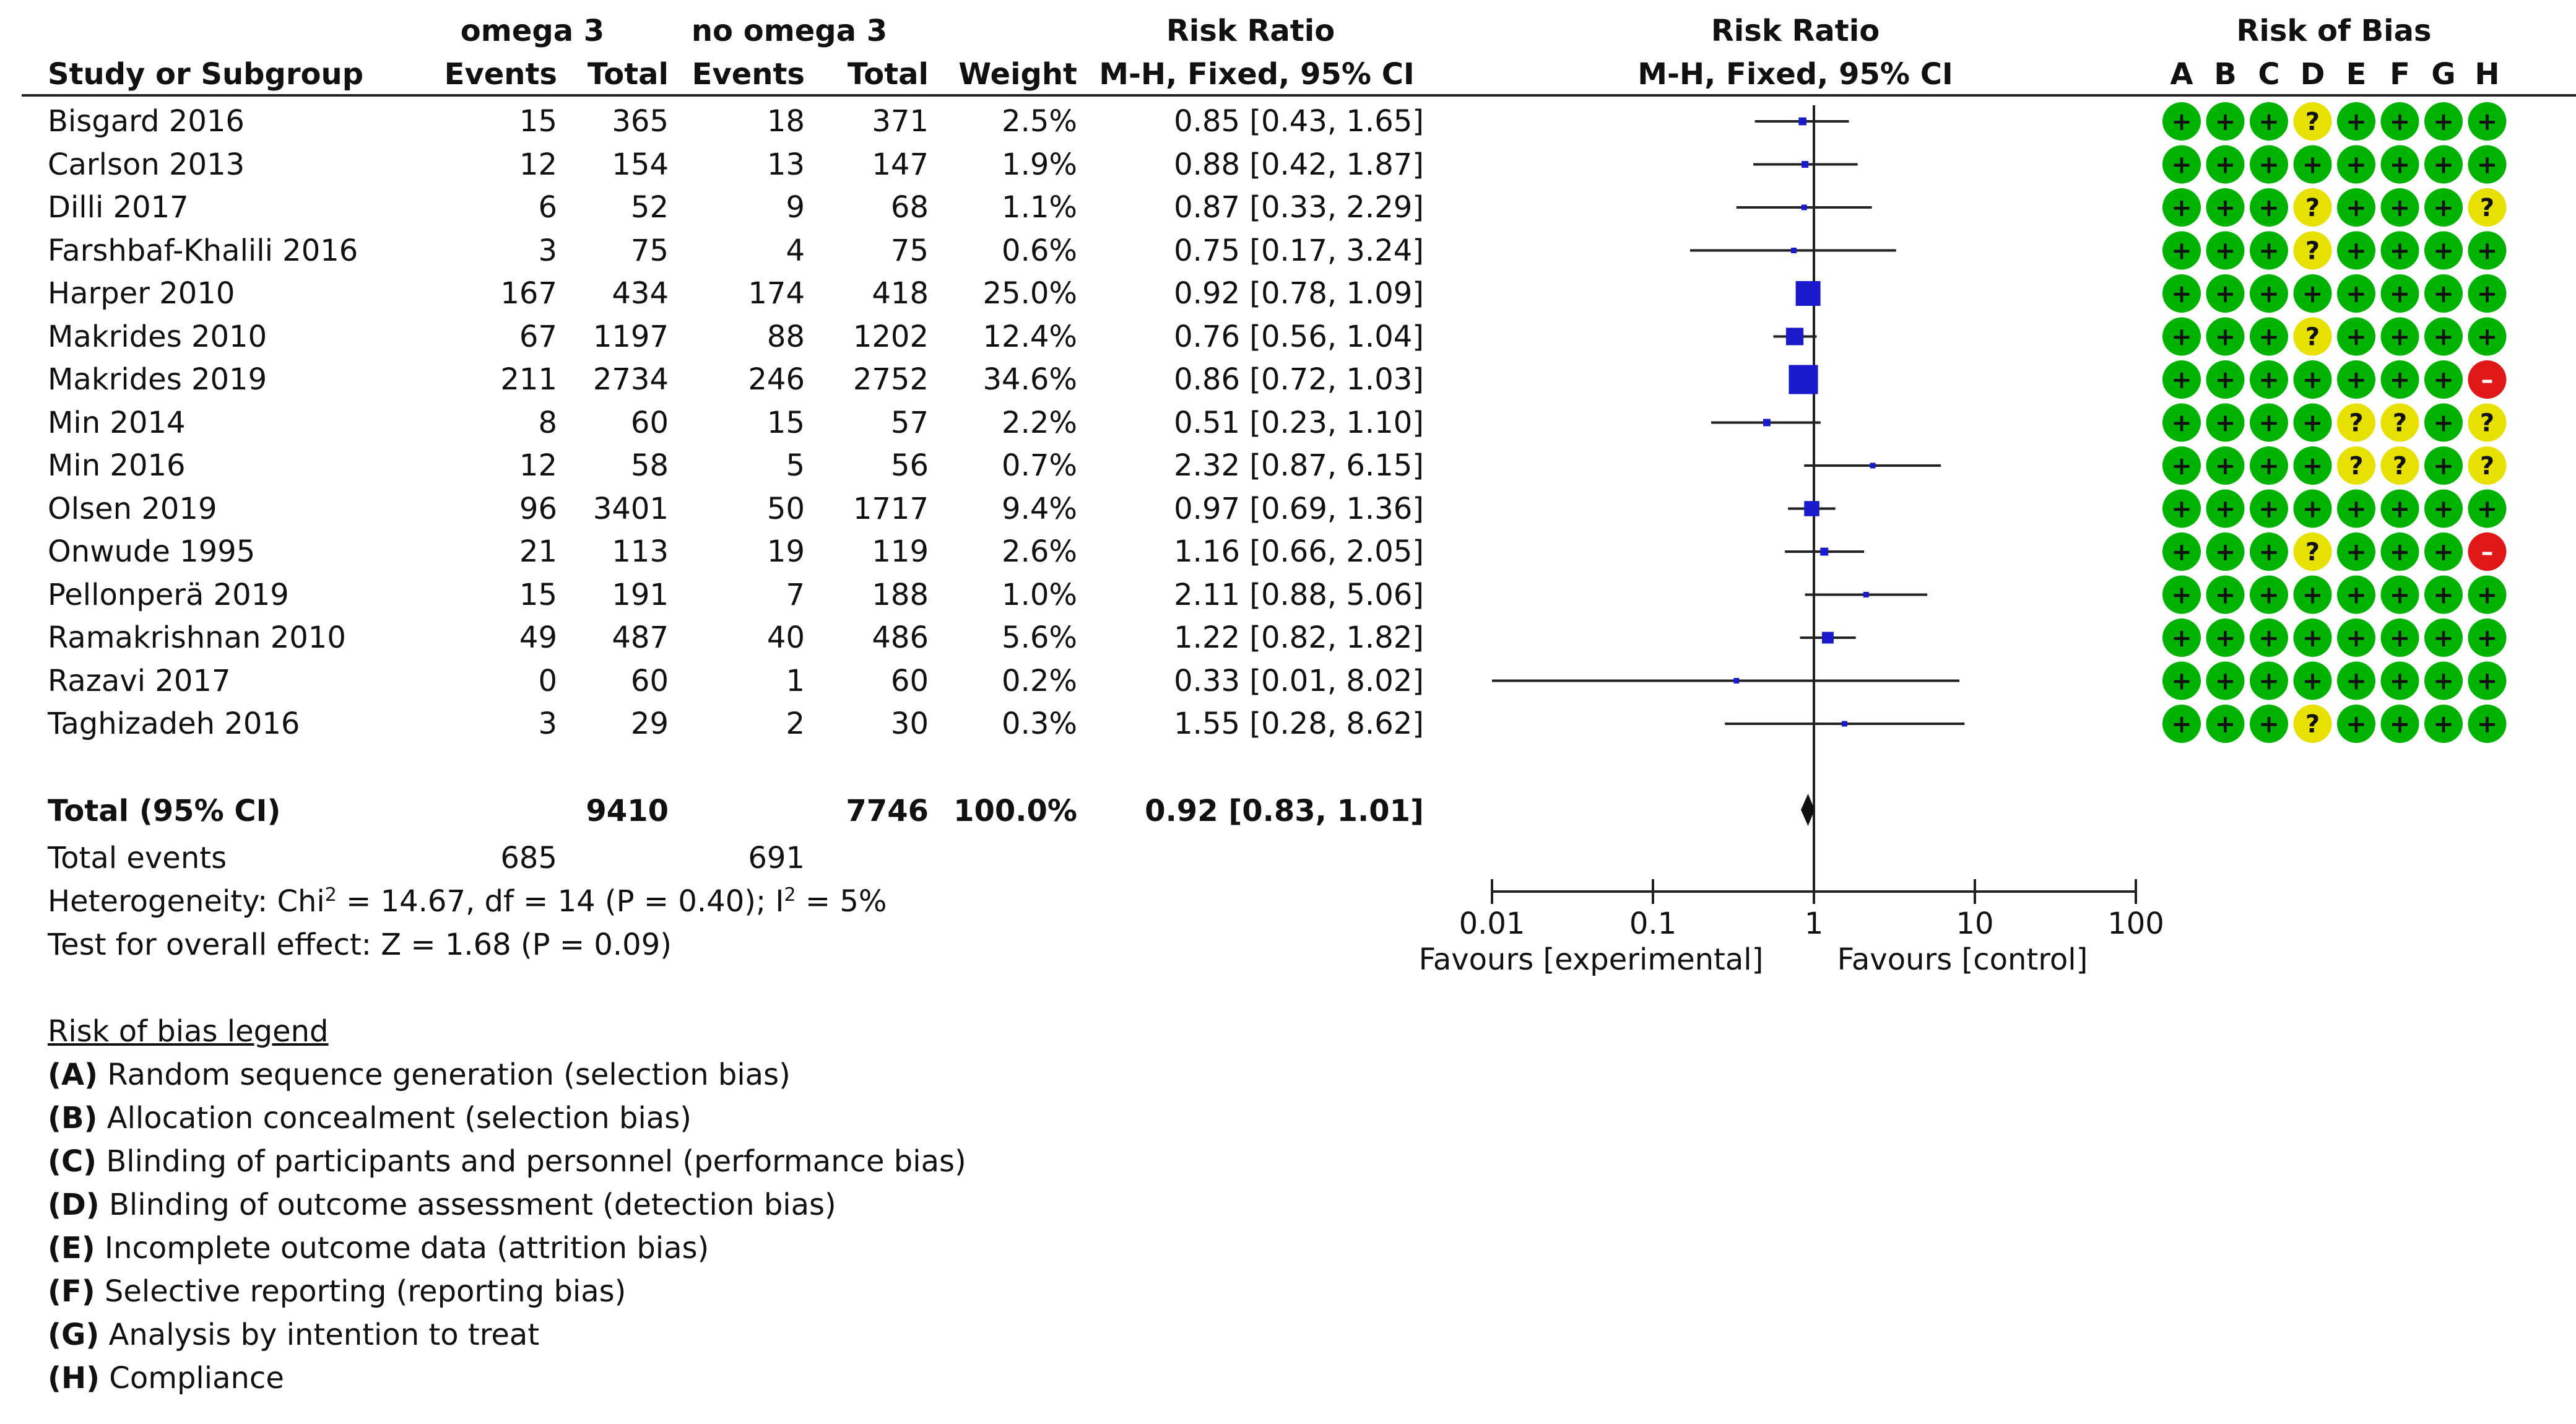 The height and width of the screenshot is (1424, 2576). Describe the element at coordinates (776, 858) in the screenshot. I see `total-events-group2: 691` at that location.